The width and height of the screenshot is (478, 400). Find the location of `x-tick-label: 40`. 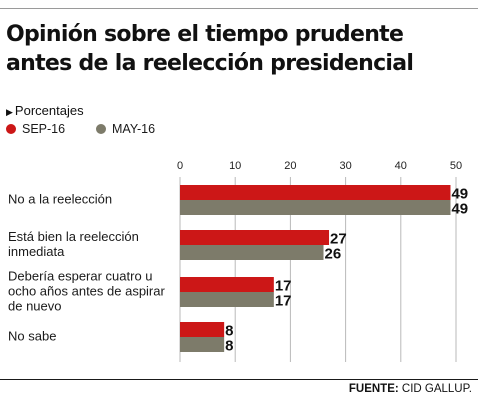

x-tick-label: 40 is located at coordinates (401, 166).